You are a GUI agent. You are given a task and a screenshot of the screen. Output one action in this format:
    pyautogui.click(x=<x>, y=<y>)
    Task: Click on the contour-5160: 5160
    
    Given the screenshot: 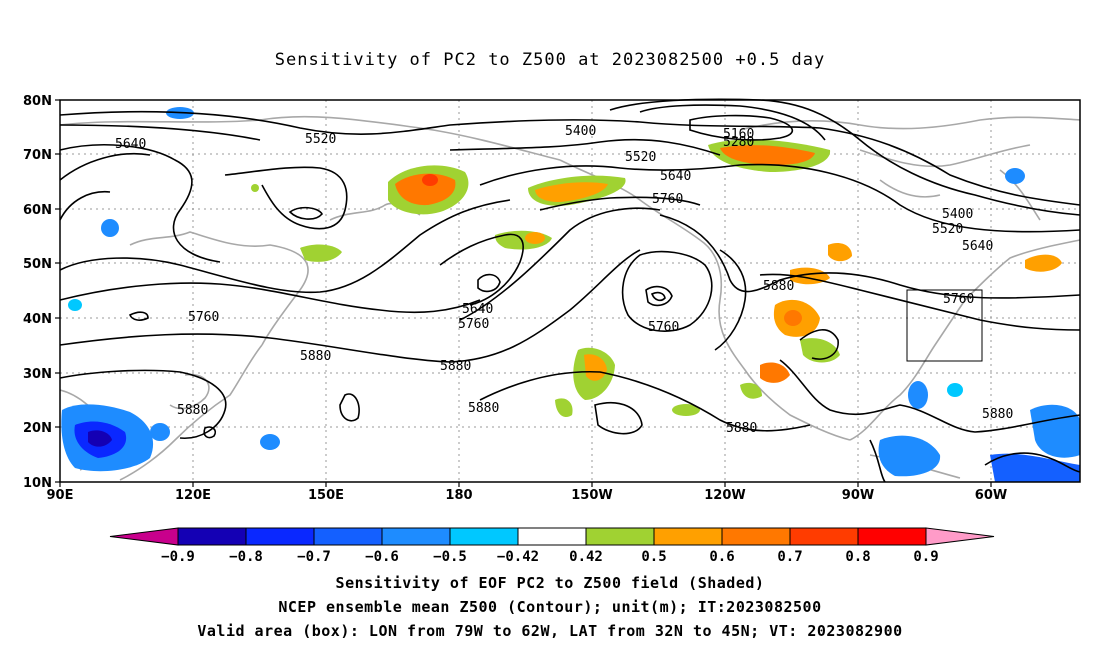 What is the action you would take?
    pyautogui.click(x=738, y=134)
    